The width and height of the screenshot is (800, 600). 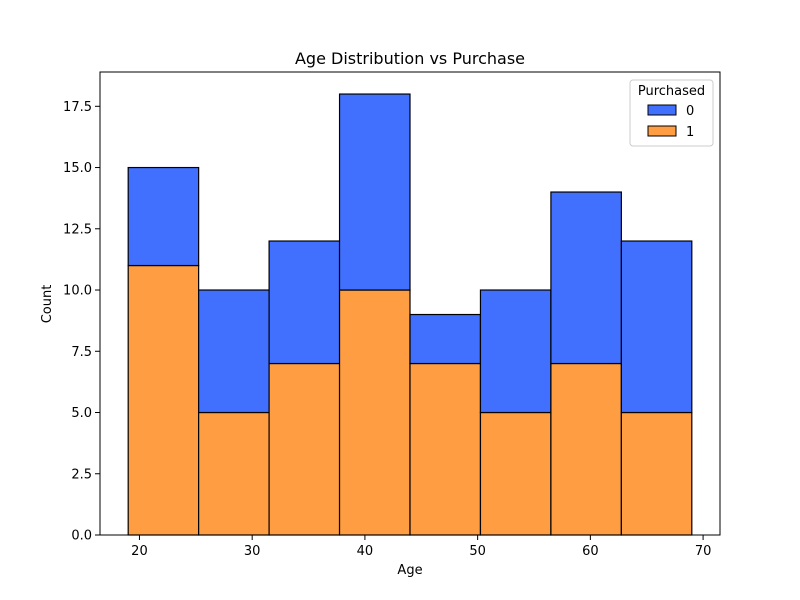 What do you see at coordinates (139, 551) in the screenshot?
I see `x-tick-label: 20` at bounding box center [139, 551].